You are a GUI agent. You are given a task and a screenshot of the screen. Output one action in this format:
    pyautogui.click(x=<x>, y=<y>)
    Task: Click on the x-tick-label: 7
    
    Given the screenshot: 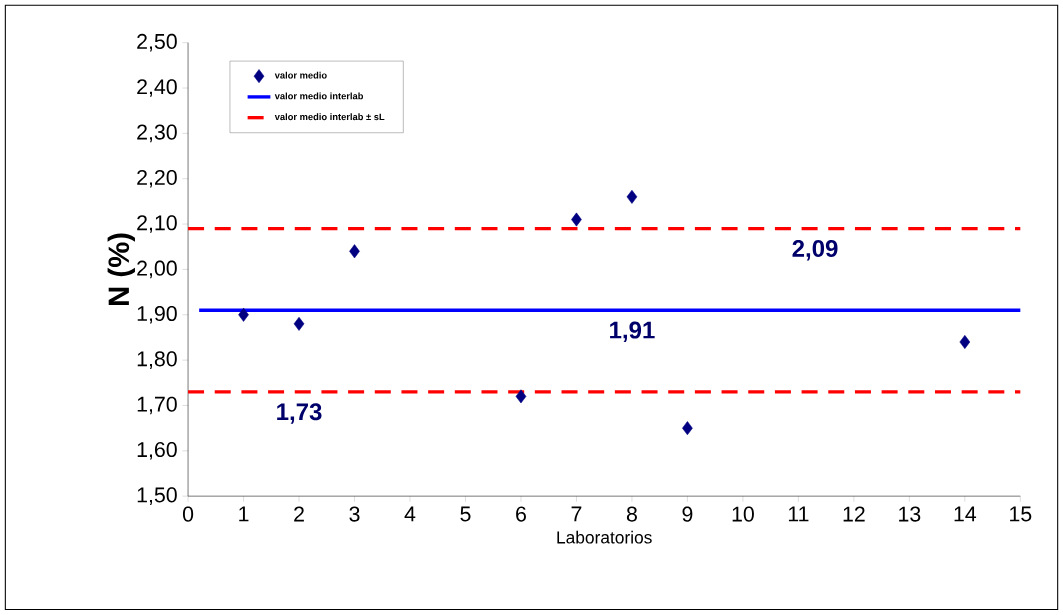 What is the action you would take?
    pyautogui.click(x=576, y=514)
    